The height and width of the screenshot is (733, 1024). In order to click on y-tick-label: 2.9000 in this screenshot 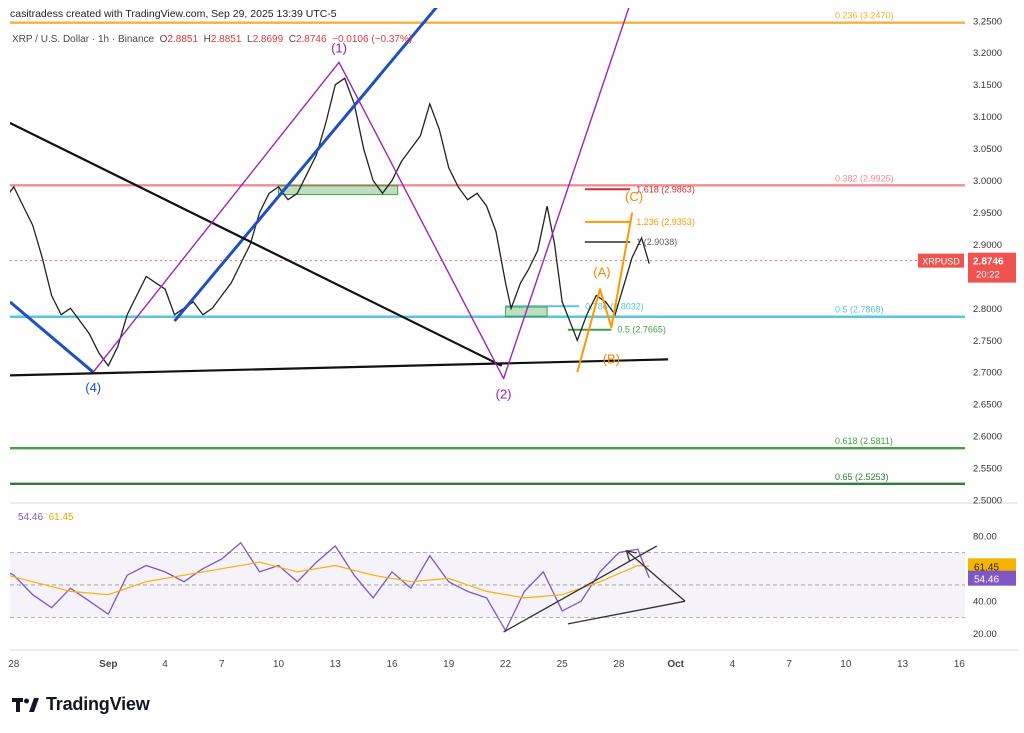, I will do `click(987, 245)`.